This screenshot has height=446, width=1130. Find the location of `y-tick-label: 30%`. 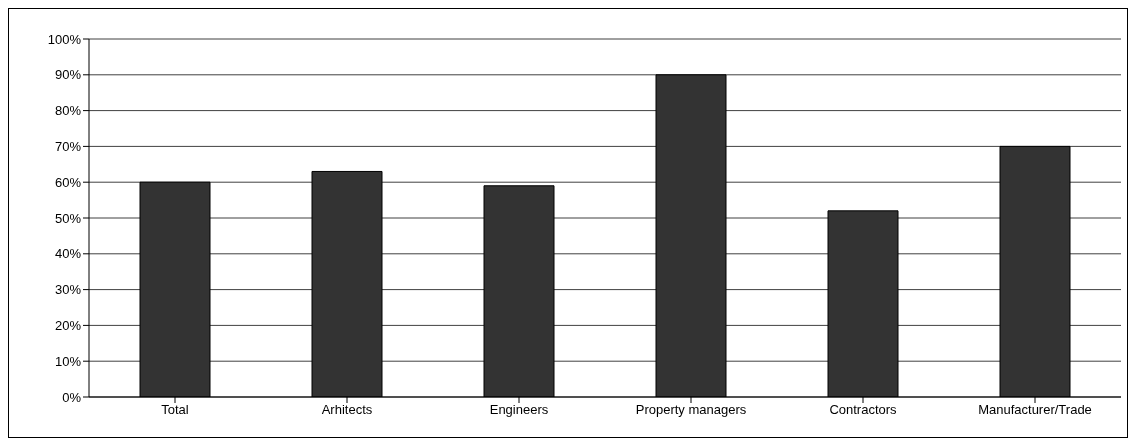

y-tick-label: 30% is located at coordinates (68, 290).